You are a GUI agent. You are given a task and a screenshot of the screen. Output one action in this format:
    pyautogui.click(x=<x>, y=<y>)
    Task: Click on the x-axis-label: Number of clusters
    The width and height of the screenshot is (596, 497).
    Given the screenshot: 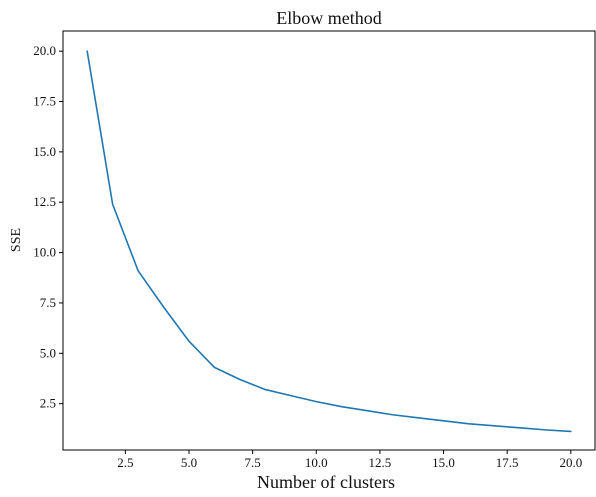 What is the action you would take?
    pyautogui.click(x=326, y=482)
    